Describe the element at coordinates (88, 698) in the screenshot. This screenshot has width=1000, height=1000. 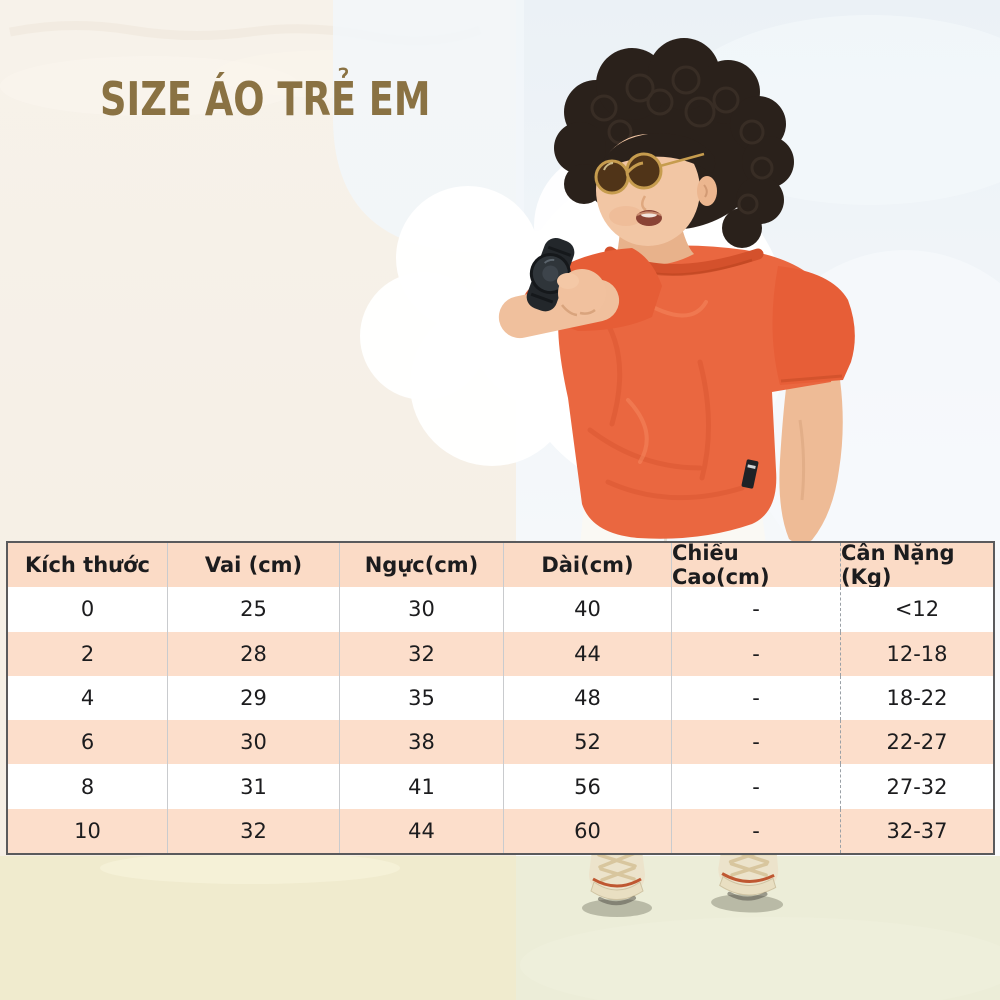
I see `table-cell: 4` at that location.